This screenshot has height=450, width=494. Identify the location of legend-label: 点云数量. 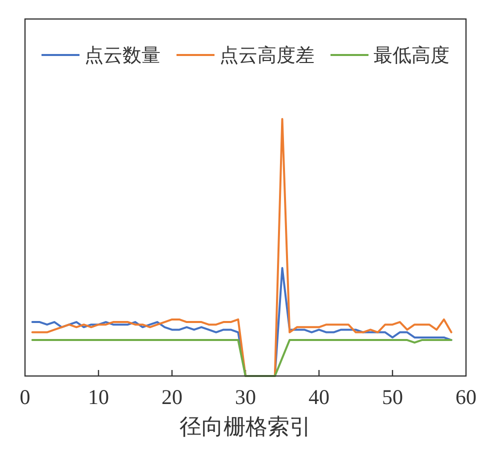
(122, 56).